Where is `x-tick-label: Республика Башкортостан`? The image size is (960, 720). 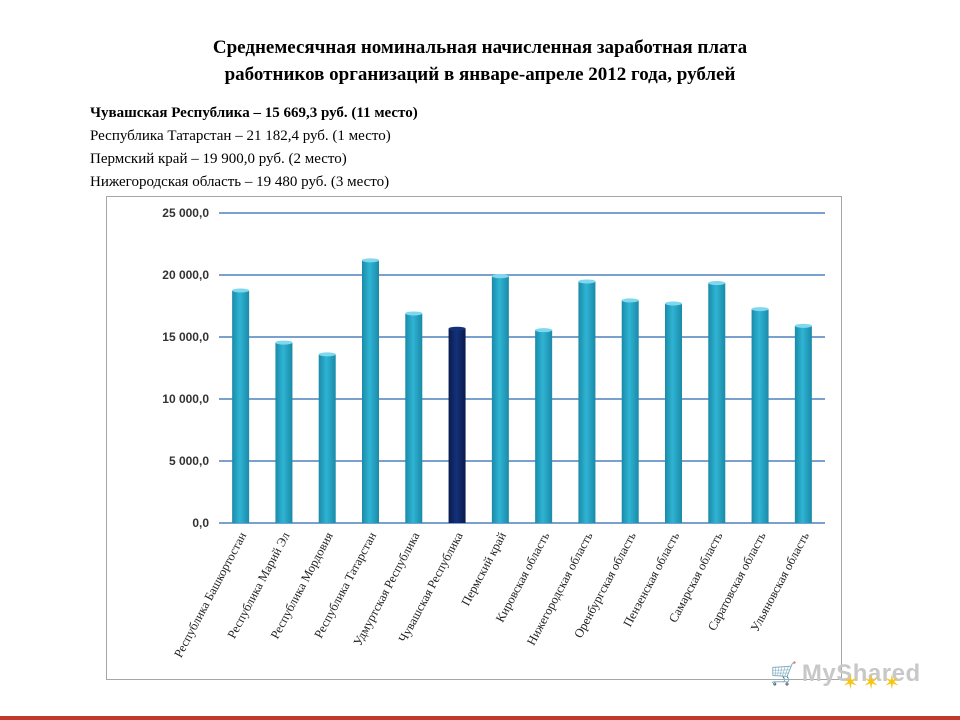 x-tick-label: Республика Башкортостан is located at coordinates (210, 595).